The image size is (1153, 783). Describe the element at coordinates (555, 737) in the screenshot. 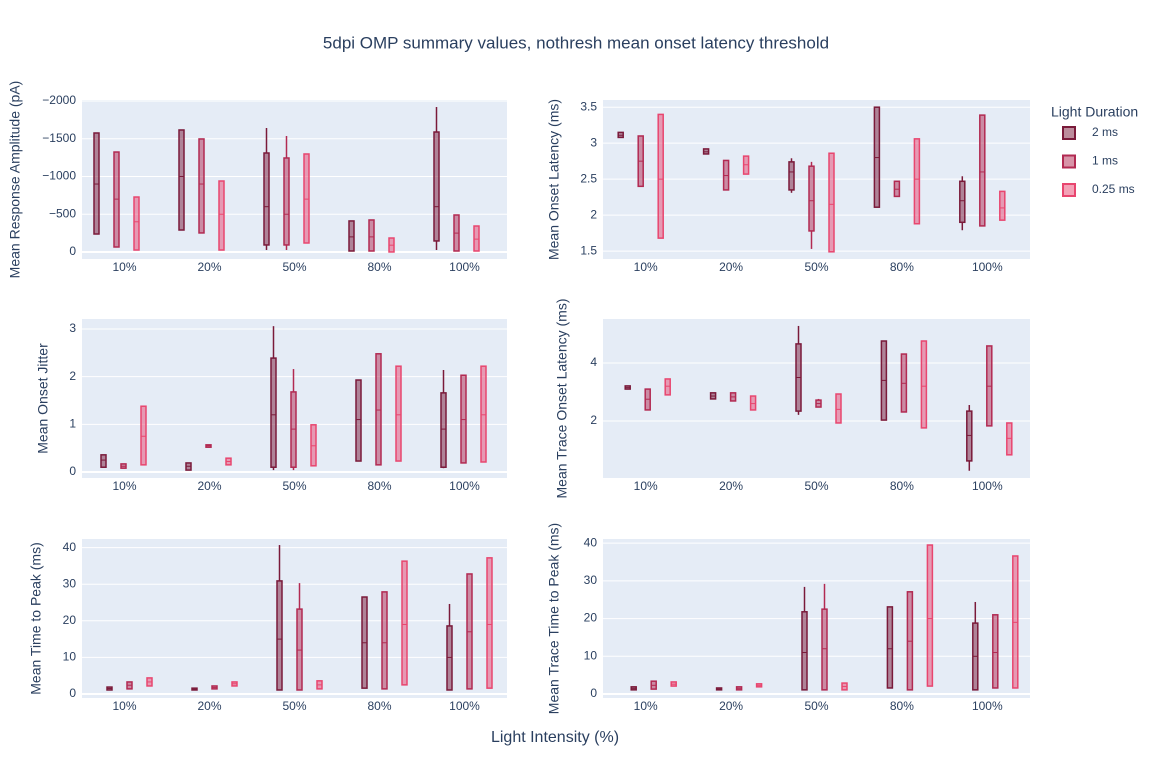

I see `x-axis-title: Light Intensity (%)` at that location.